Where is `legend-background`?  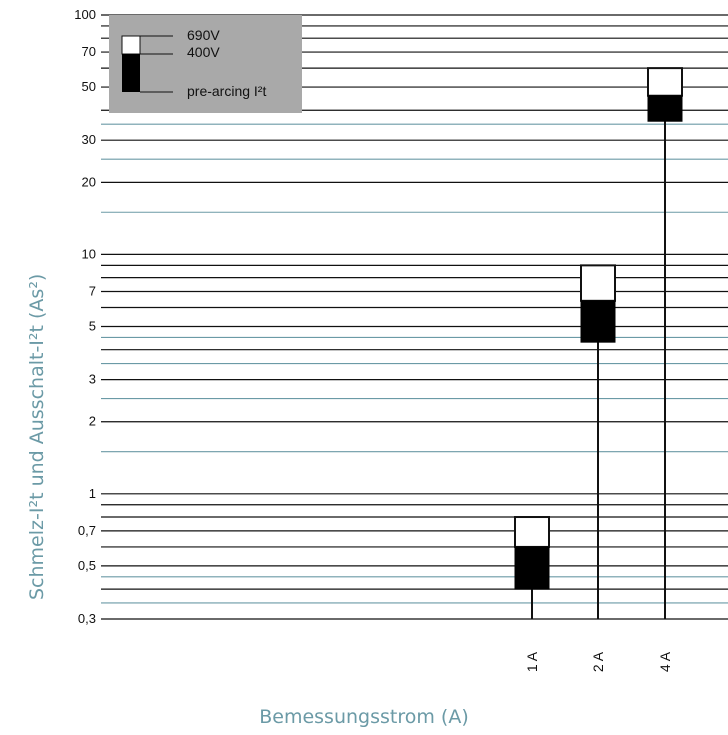
legend-background is located at coordinates (205, 64).